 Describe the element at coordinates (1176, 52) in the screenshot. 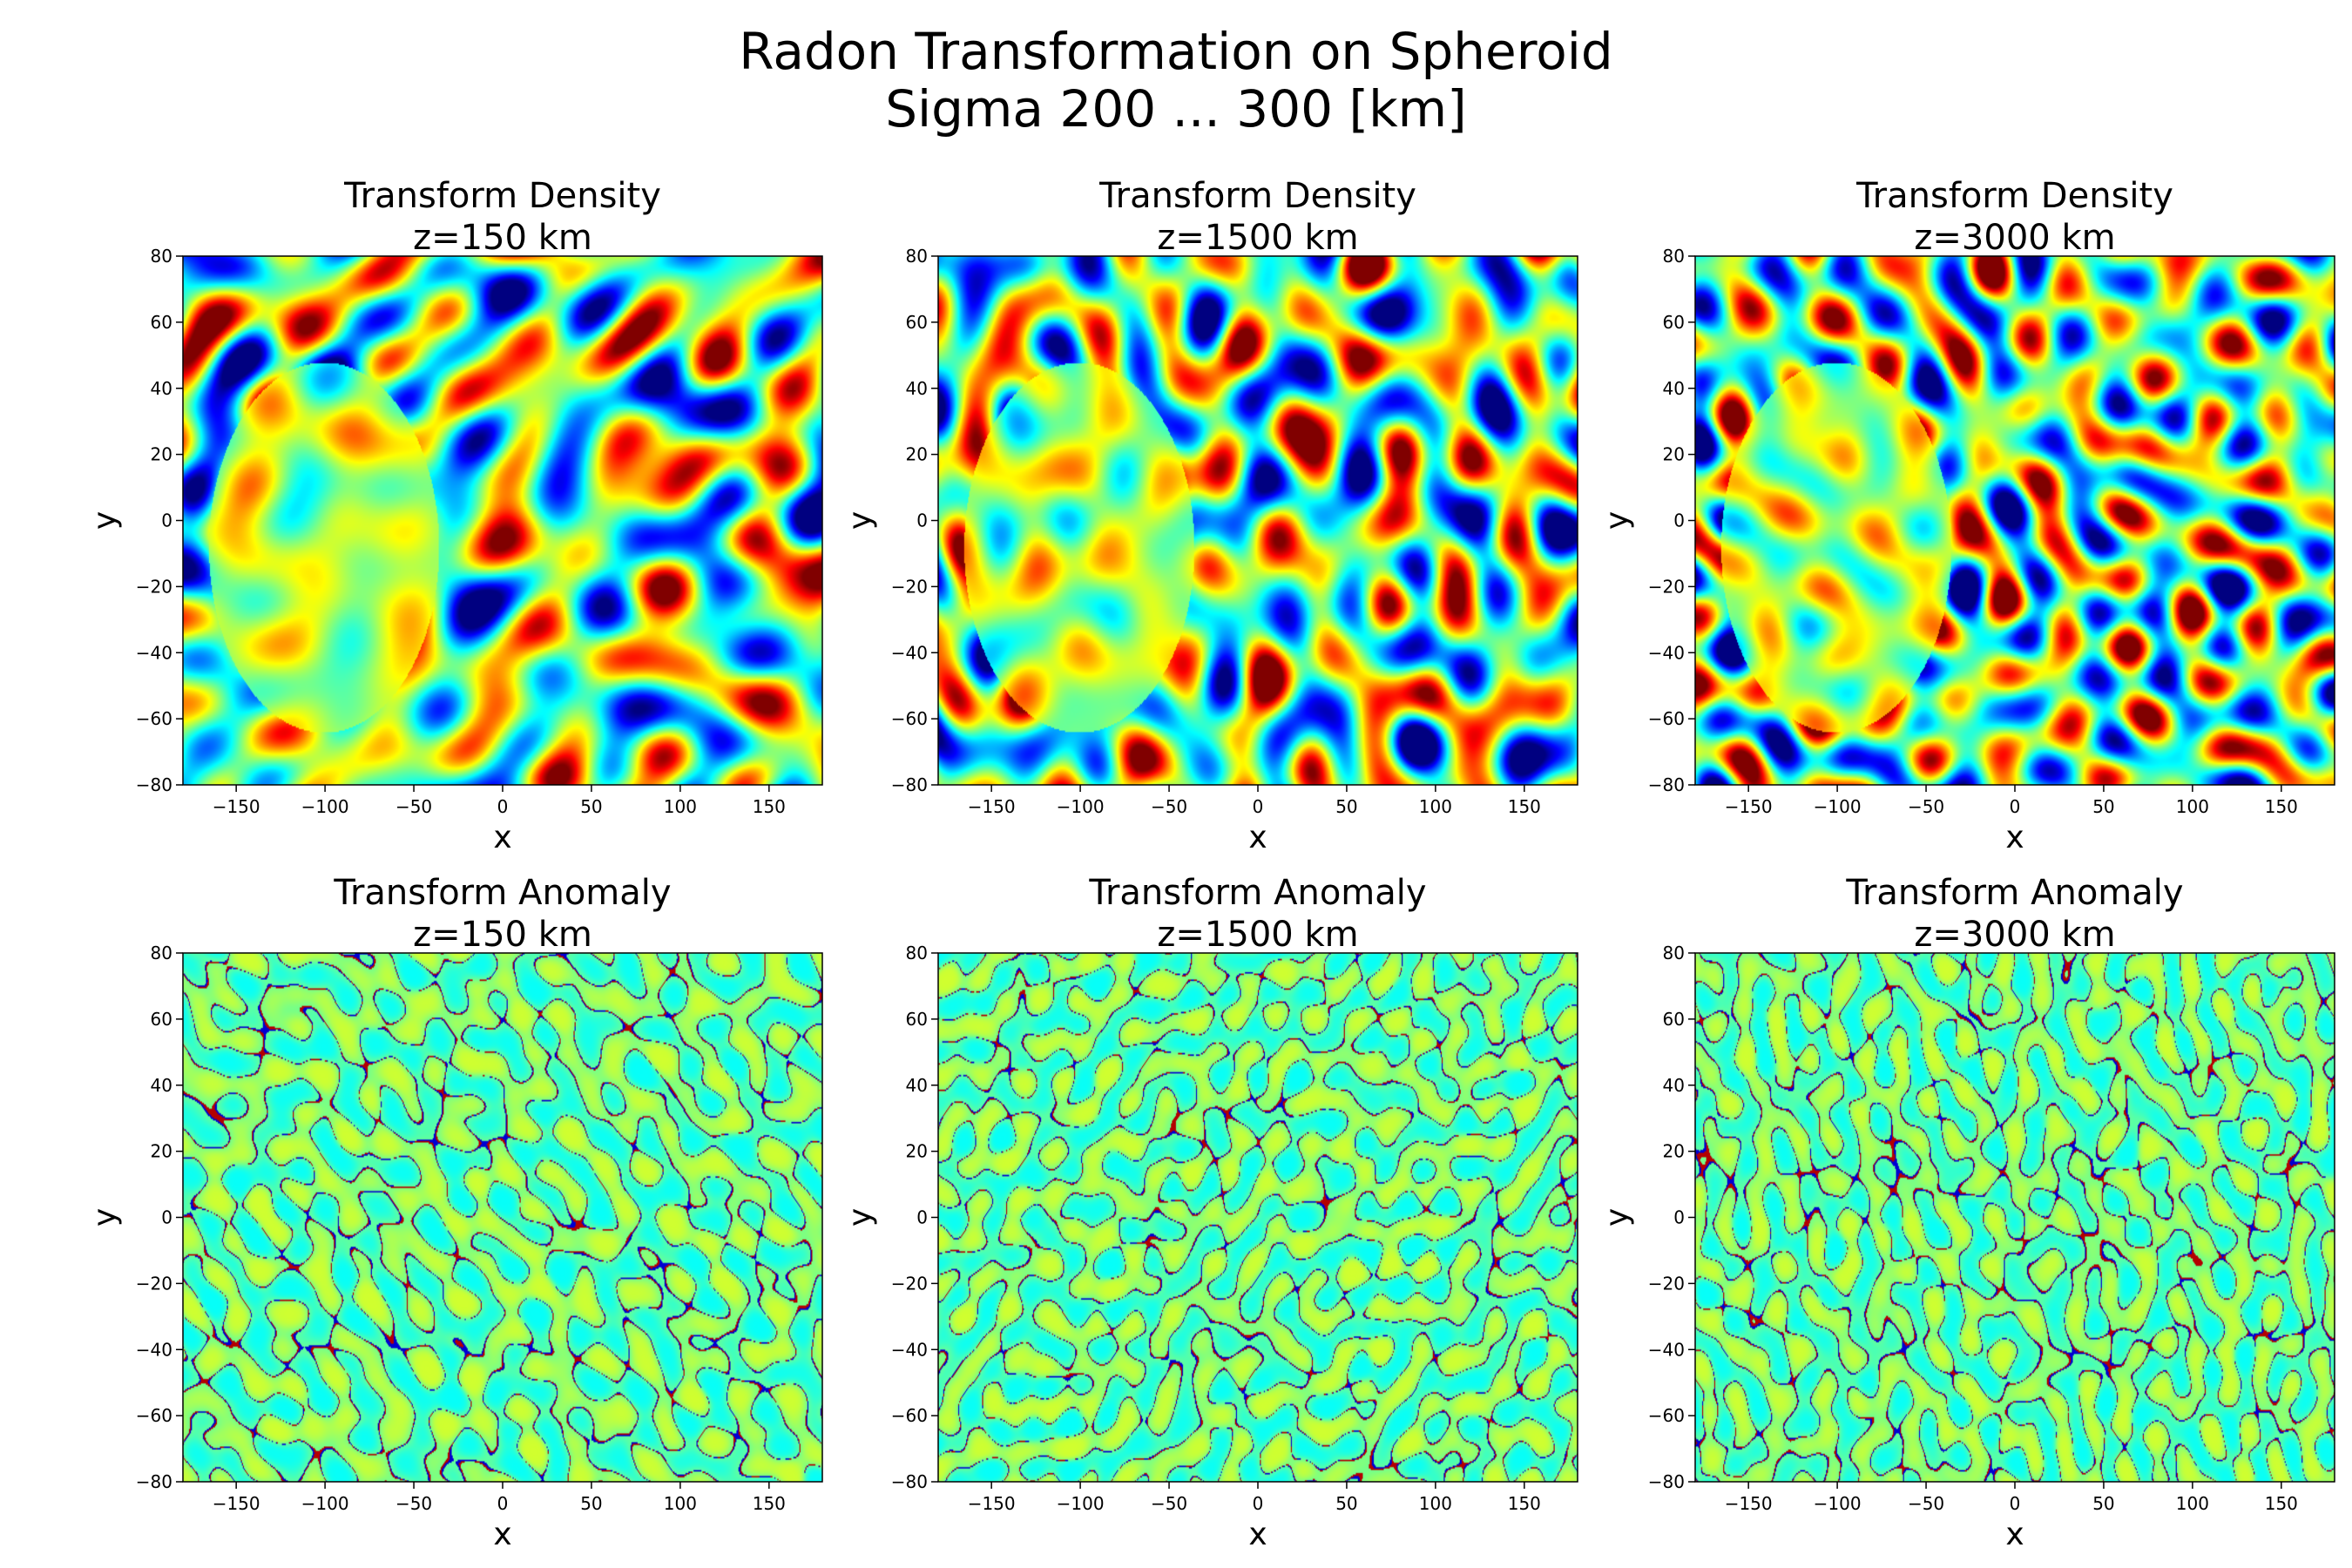

I see `figure-title-line1: Radon Transformation on Spheroid` at that location.